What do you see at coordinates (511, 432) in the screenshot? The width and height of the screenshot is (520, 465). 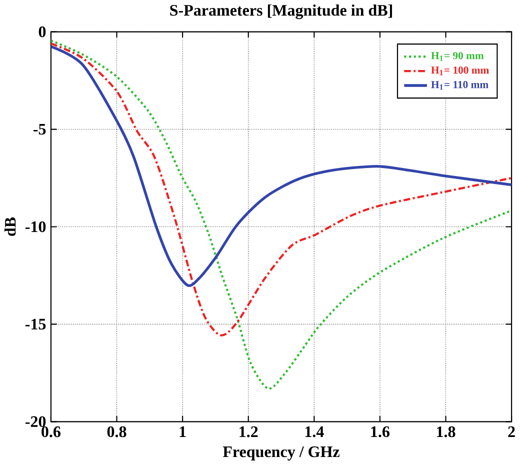 I see `x-tick-label: 2` at bounding box center [511, 432].